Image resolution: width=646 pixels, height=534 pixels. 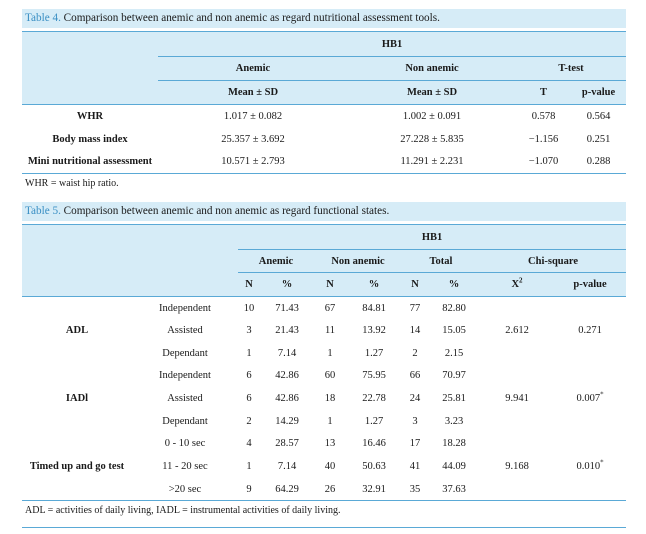 What do you see at coordinates (330, 490) in the screenshot?
I see `table5-cell: 26` at bounding box center [330, 490].